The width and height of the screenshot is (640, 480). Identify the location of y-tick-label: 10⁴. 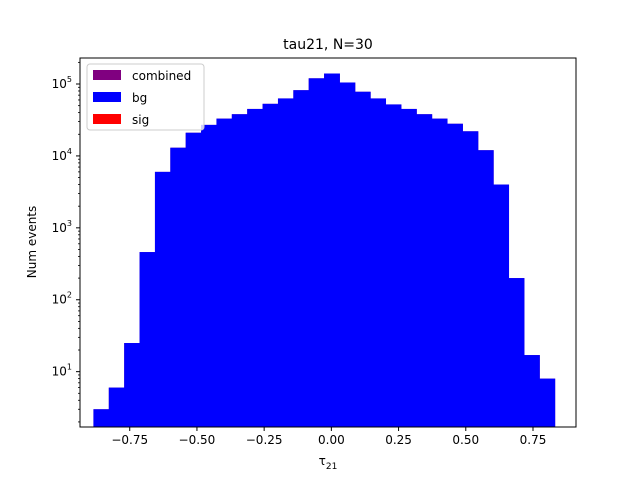
(62, 155).